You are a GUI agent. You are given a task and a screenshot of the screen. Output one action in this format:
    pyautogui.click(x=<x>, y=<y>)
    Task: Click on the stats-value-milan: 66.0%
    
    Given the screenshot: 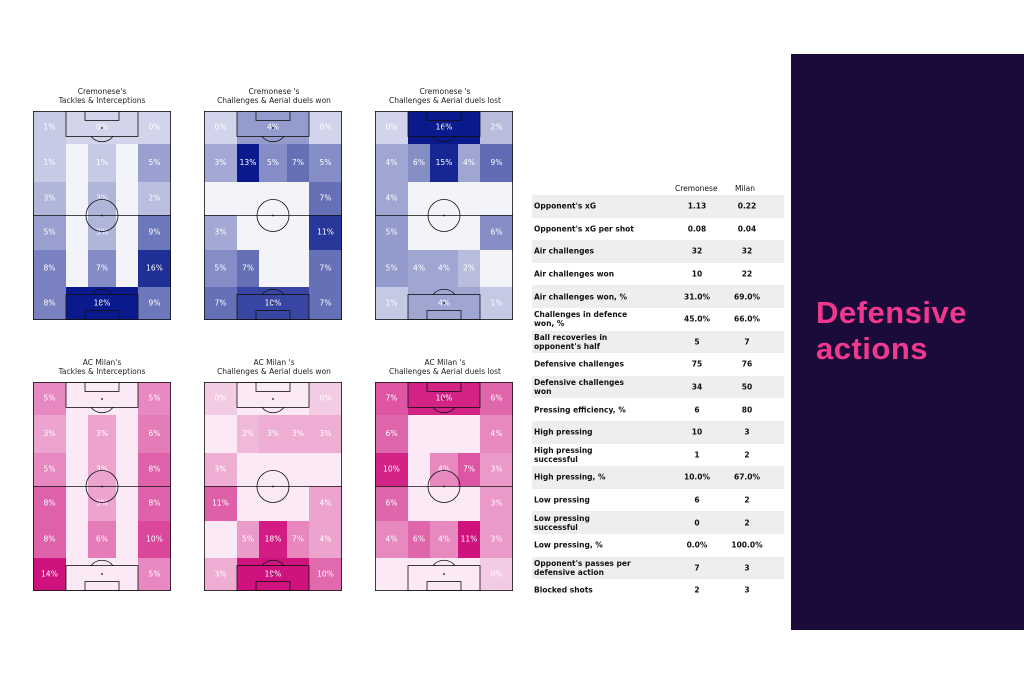 What is the action you would take?
    pyautogui.click(x=747, y=319)
    